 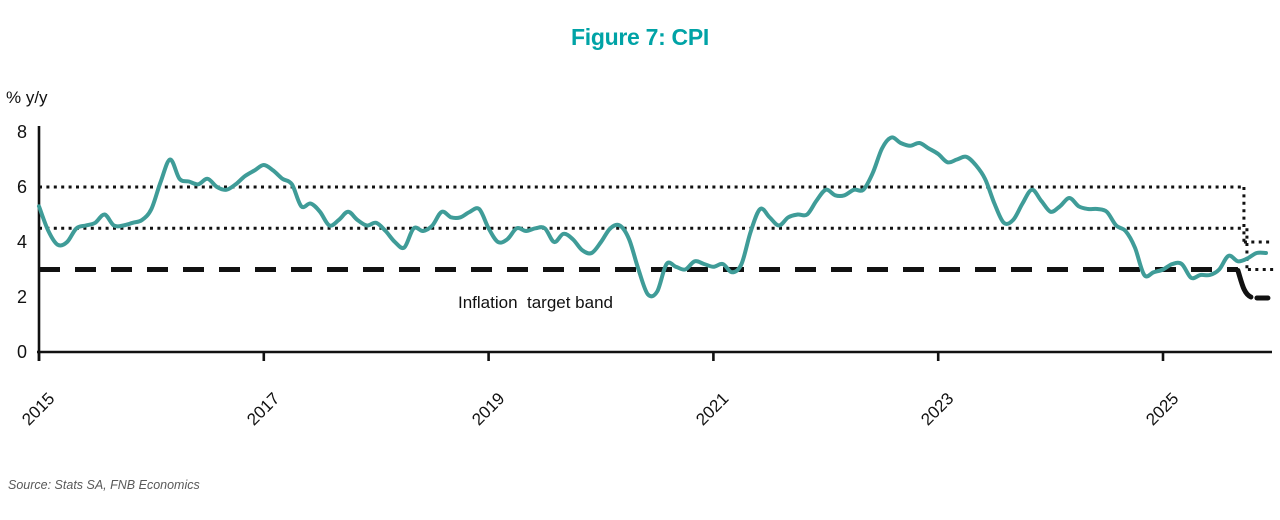 I want to click on y-tick-label: 8, so click(x=21, y=132).